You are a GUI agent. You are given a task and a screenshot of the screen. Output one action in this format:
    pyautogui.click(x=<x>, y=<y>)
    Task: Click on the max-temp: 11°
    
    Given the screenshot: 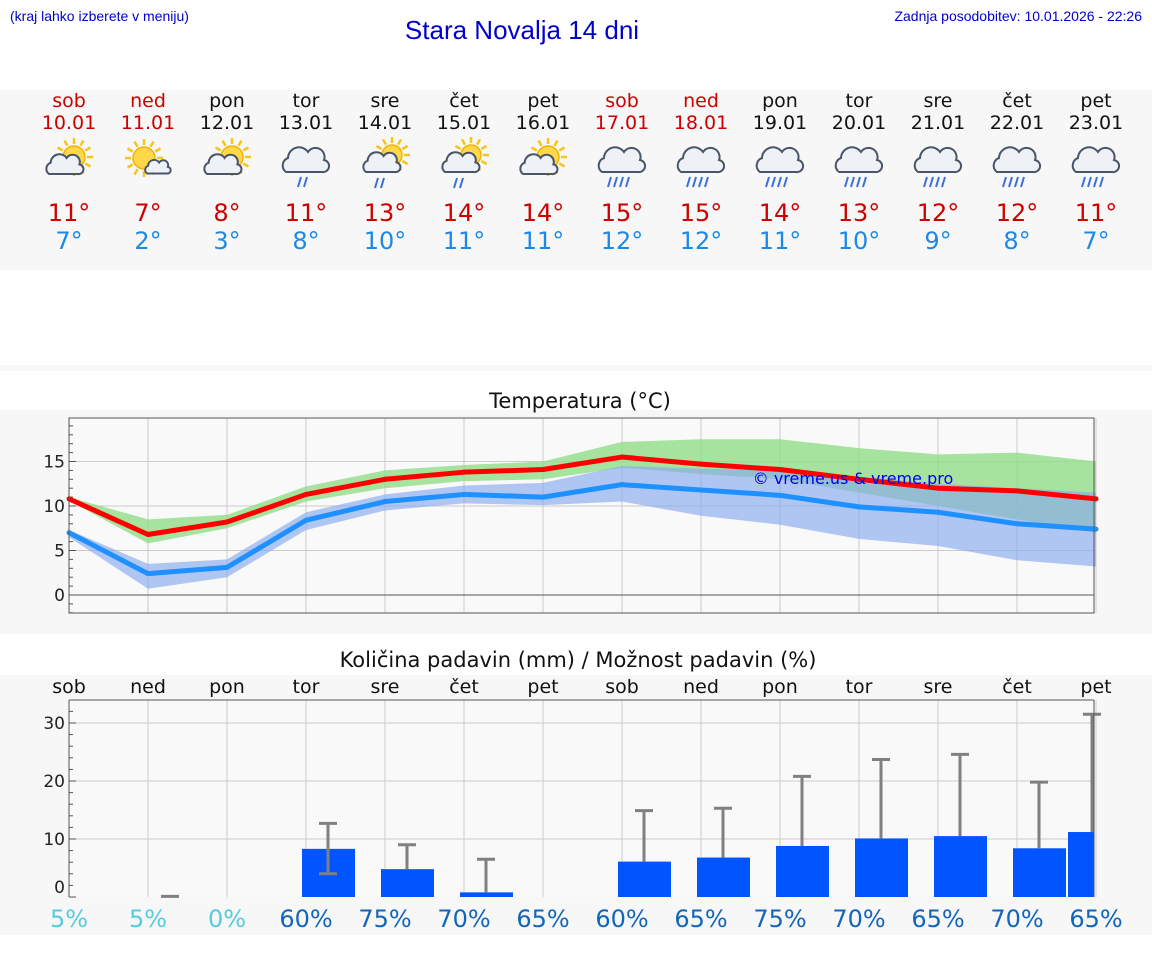 What is the action you would take?
    pyautogui.click(x=306, y=213)
    